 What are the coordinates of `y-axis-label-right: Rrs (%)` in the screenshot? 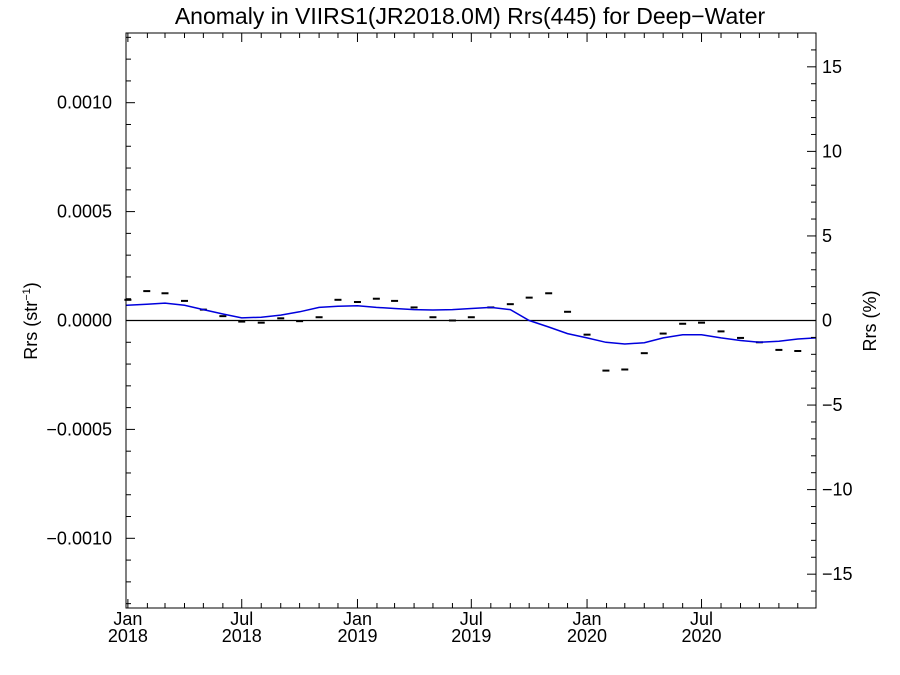 It's located at (870, 321).